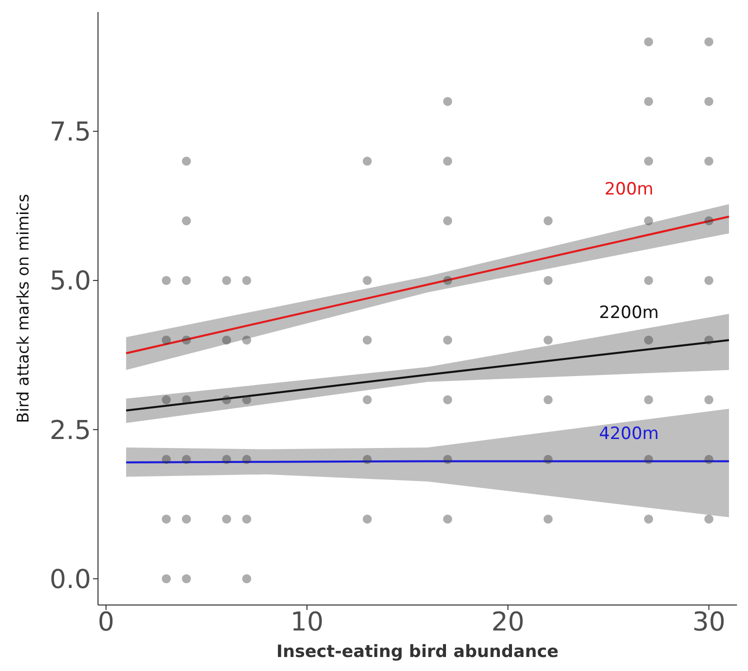  Describe the element at coordinates (629, 190) in the screenshot. I see `series-label: 200m` at that location.